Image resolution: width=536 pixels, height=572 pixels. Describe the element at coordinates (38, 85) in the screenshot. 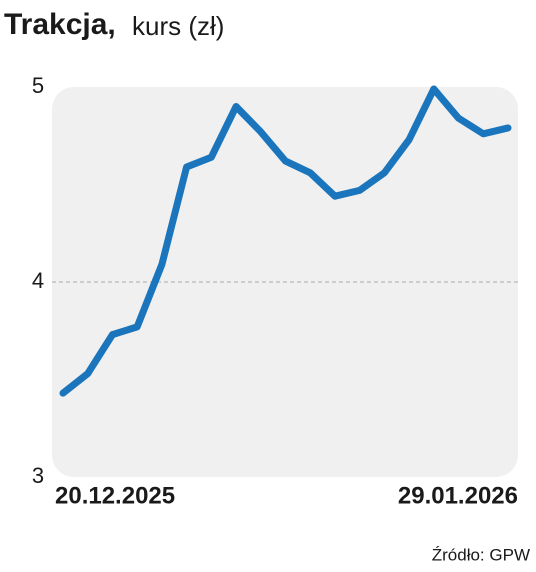

I see `y-tick-label: 5` at that location.